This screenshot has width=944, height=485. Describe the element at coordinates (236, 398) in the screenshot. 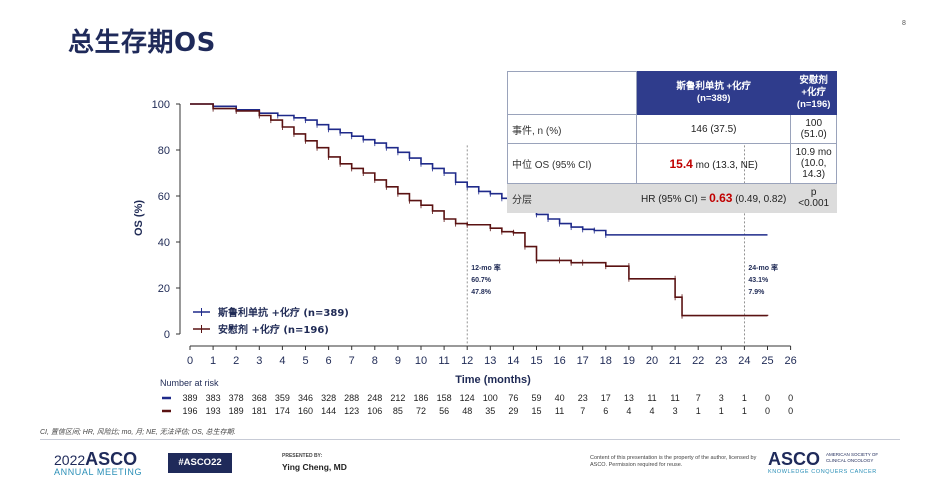

I see `risk-value: 378` at that location.